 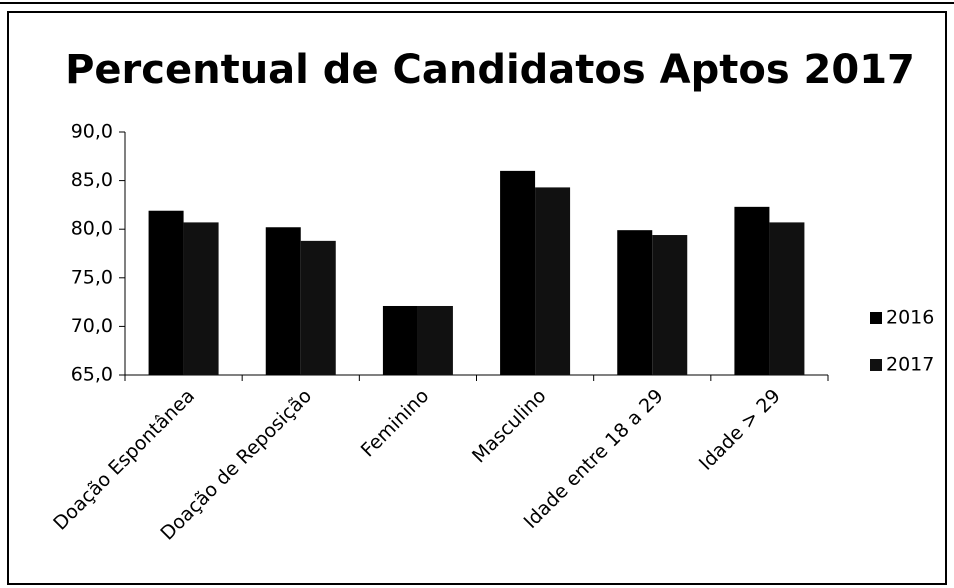 What do you see at coordinates (910, 318) in the screenshot?
I see `legend-label: 2016` at bounding box center [910, 318].